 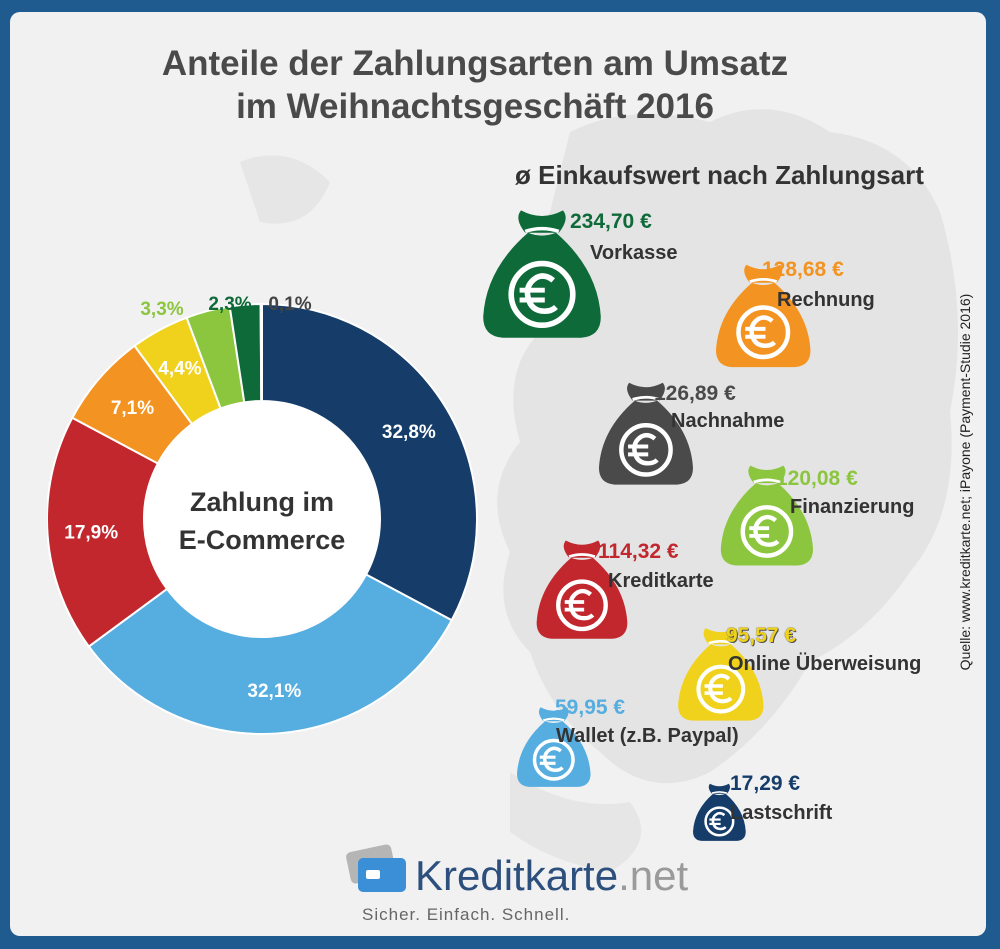 What do you see at coordinates (611, 221) in the screenshot?
I see `bag-value-label: 234,70 €` at bounding box center [611, 221].